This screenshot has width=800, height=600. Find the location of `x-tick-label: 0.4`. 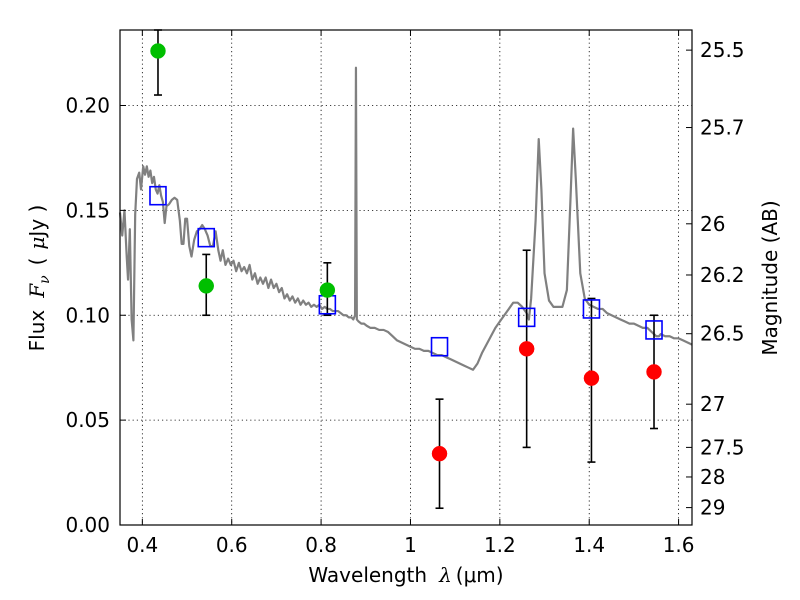

x-tick-label: 0.4 is located at coordinates (142, 545).